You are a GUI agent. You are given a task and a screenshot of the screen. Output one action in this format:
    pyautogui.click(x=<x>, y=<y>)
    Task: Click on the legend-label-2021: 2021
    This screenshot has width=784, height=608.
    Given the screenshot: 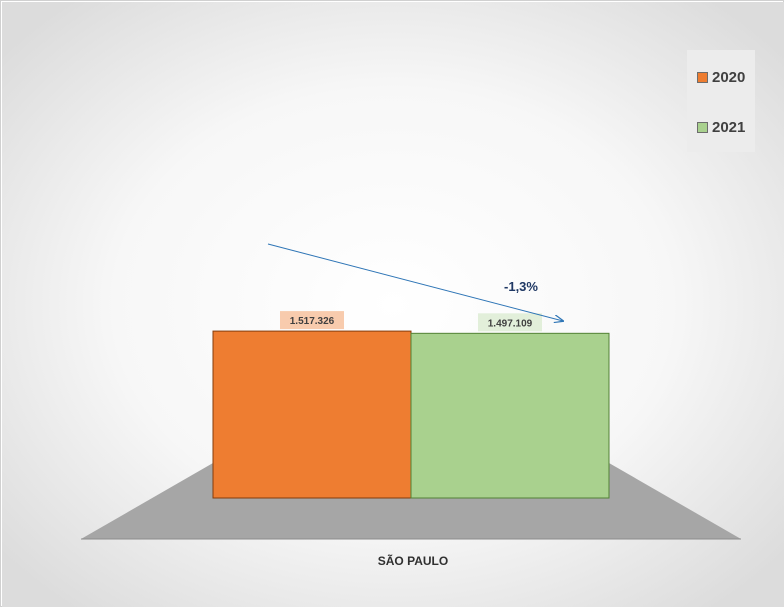 What is the action you would take?
    pyautogui.click(x=729, y=127)
    